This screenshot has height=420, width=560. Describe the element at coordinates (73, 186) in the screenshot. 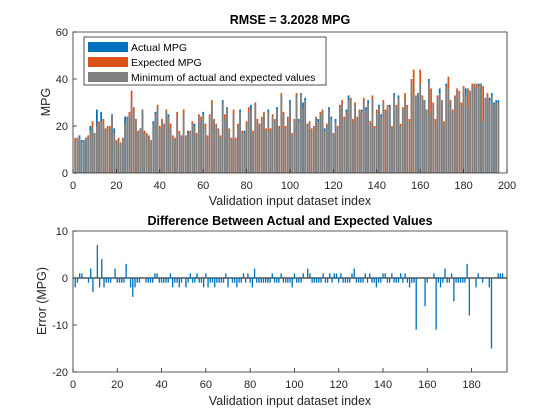

I see `top-x-tick-label: 0` at that location.